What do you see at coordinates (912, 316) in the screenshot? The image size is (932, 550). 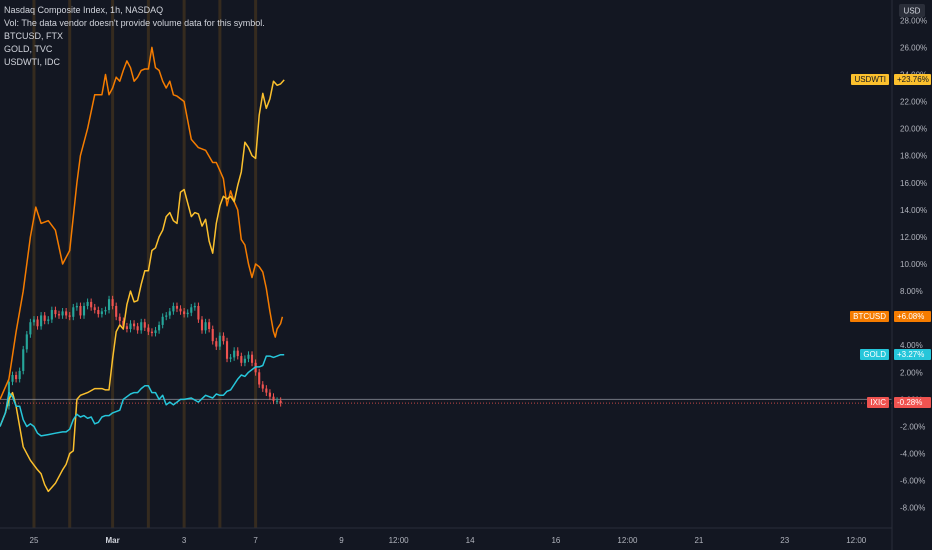 I see `series-last-value-btcusd: +6.08%` at bounding box center [912, 316].